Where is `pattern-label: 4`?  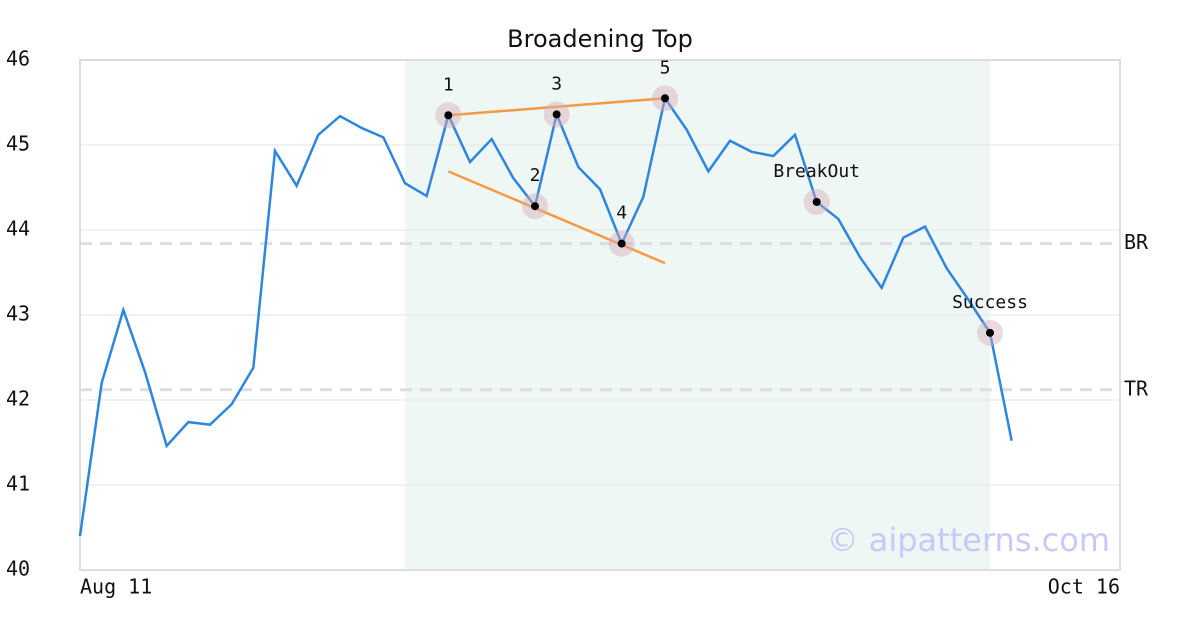 pattern-label: 4 is located at coordinates (621, 213).